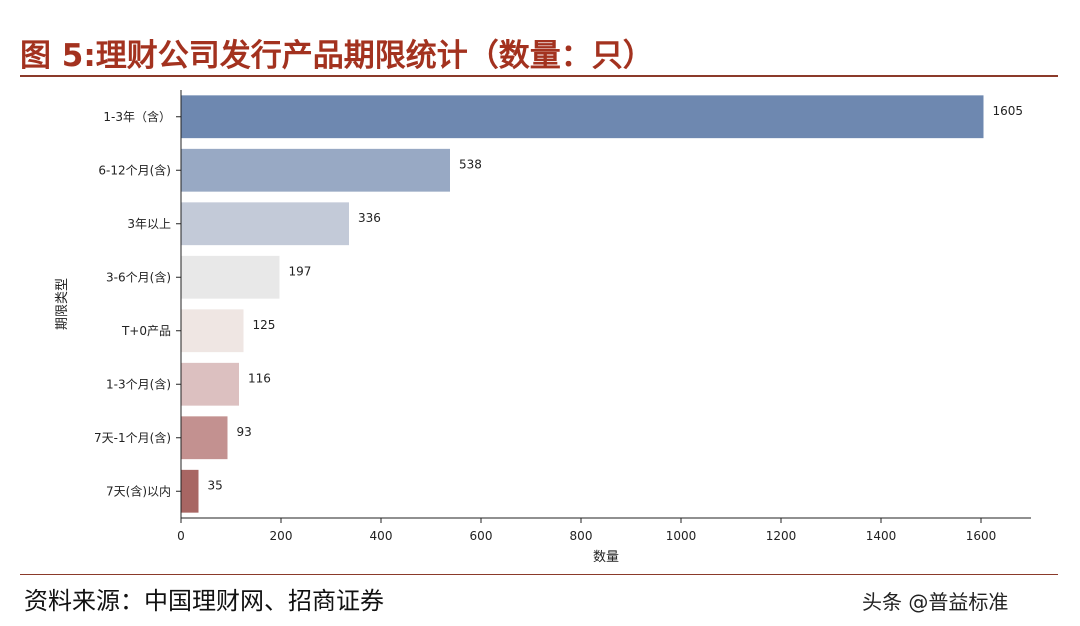  I want to click on data-label: 93, so click(244, 432).